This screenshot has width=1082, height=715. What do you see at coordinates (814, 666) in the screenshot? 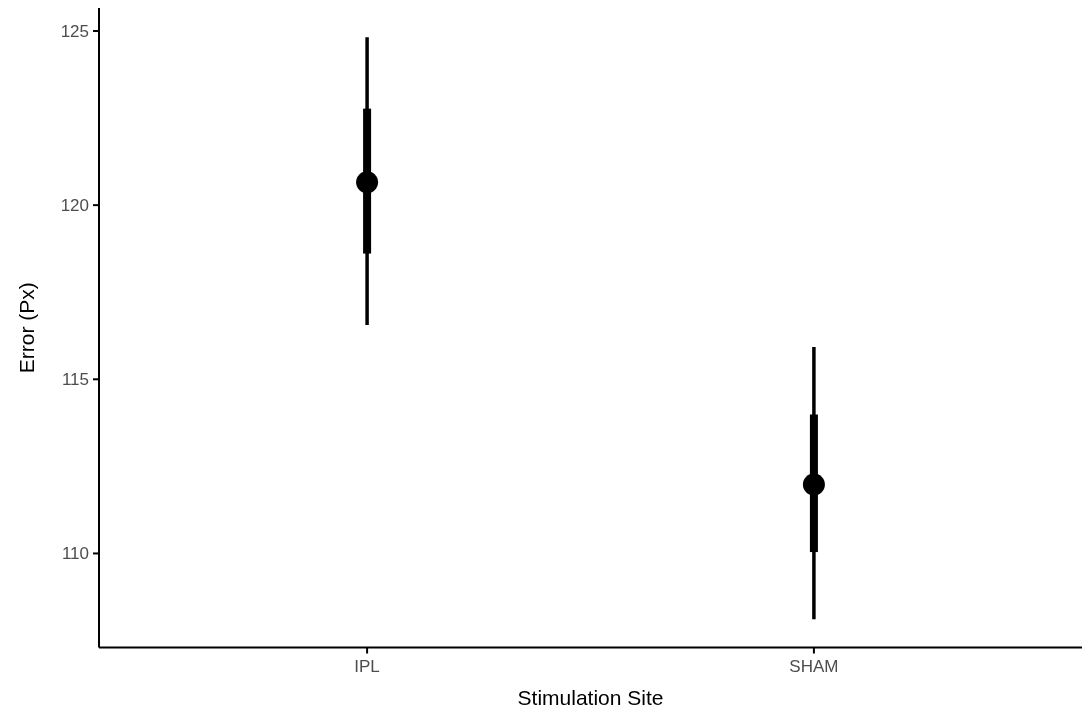
I see `x-tick-label: SHAM` at bounding box center [814, 666].